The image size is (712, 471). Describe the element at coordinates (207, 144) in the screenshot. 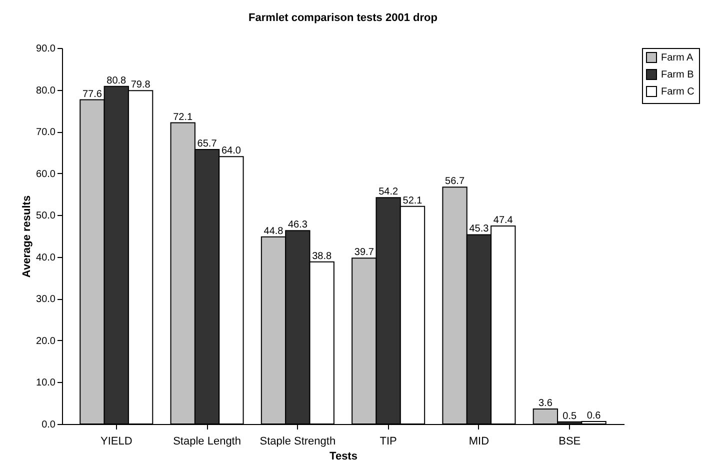

I see `data-label: 65.7` at that location.